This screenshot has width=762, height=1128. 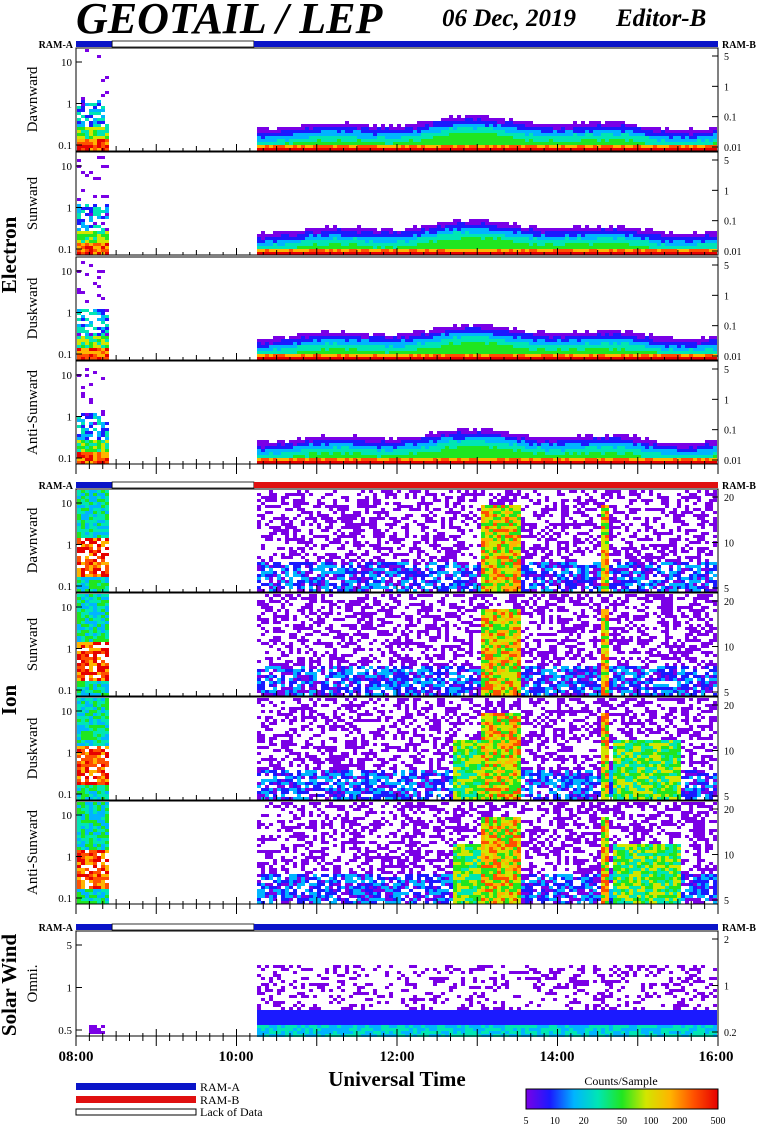 I want to click on left-tick-label: 0.1, so click(x=65, y=355).